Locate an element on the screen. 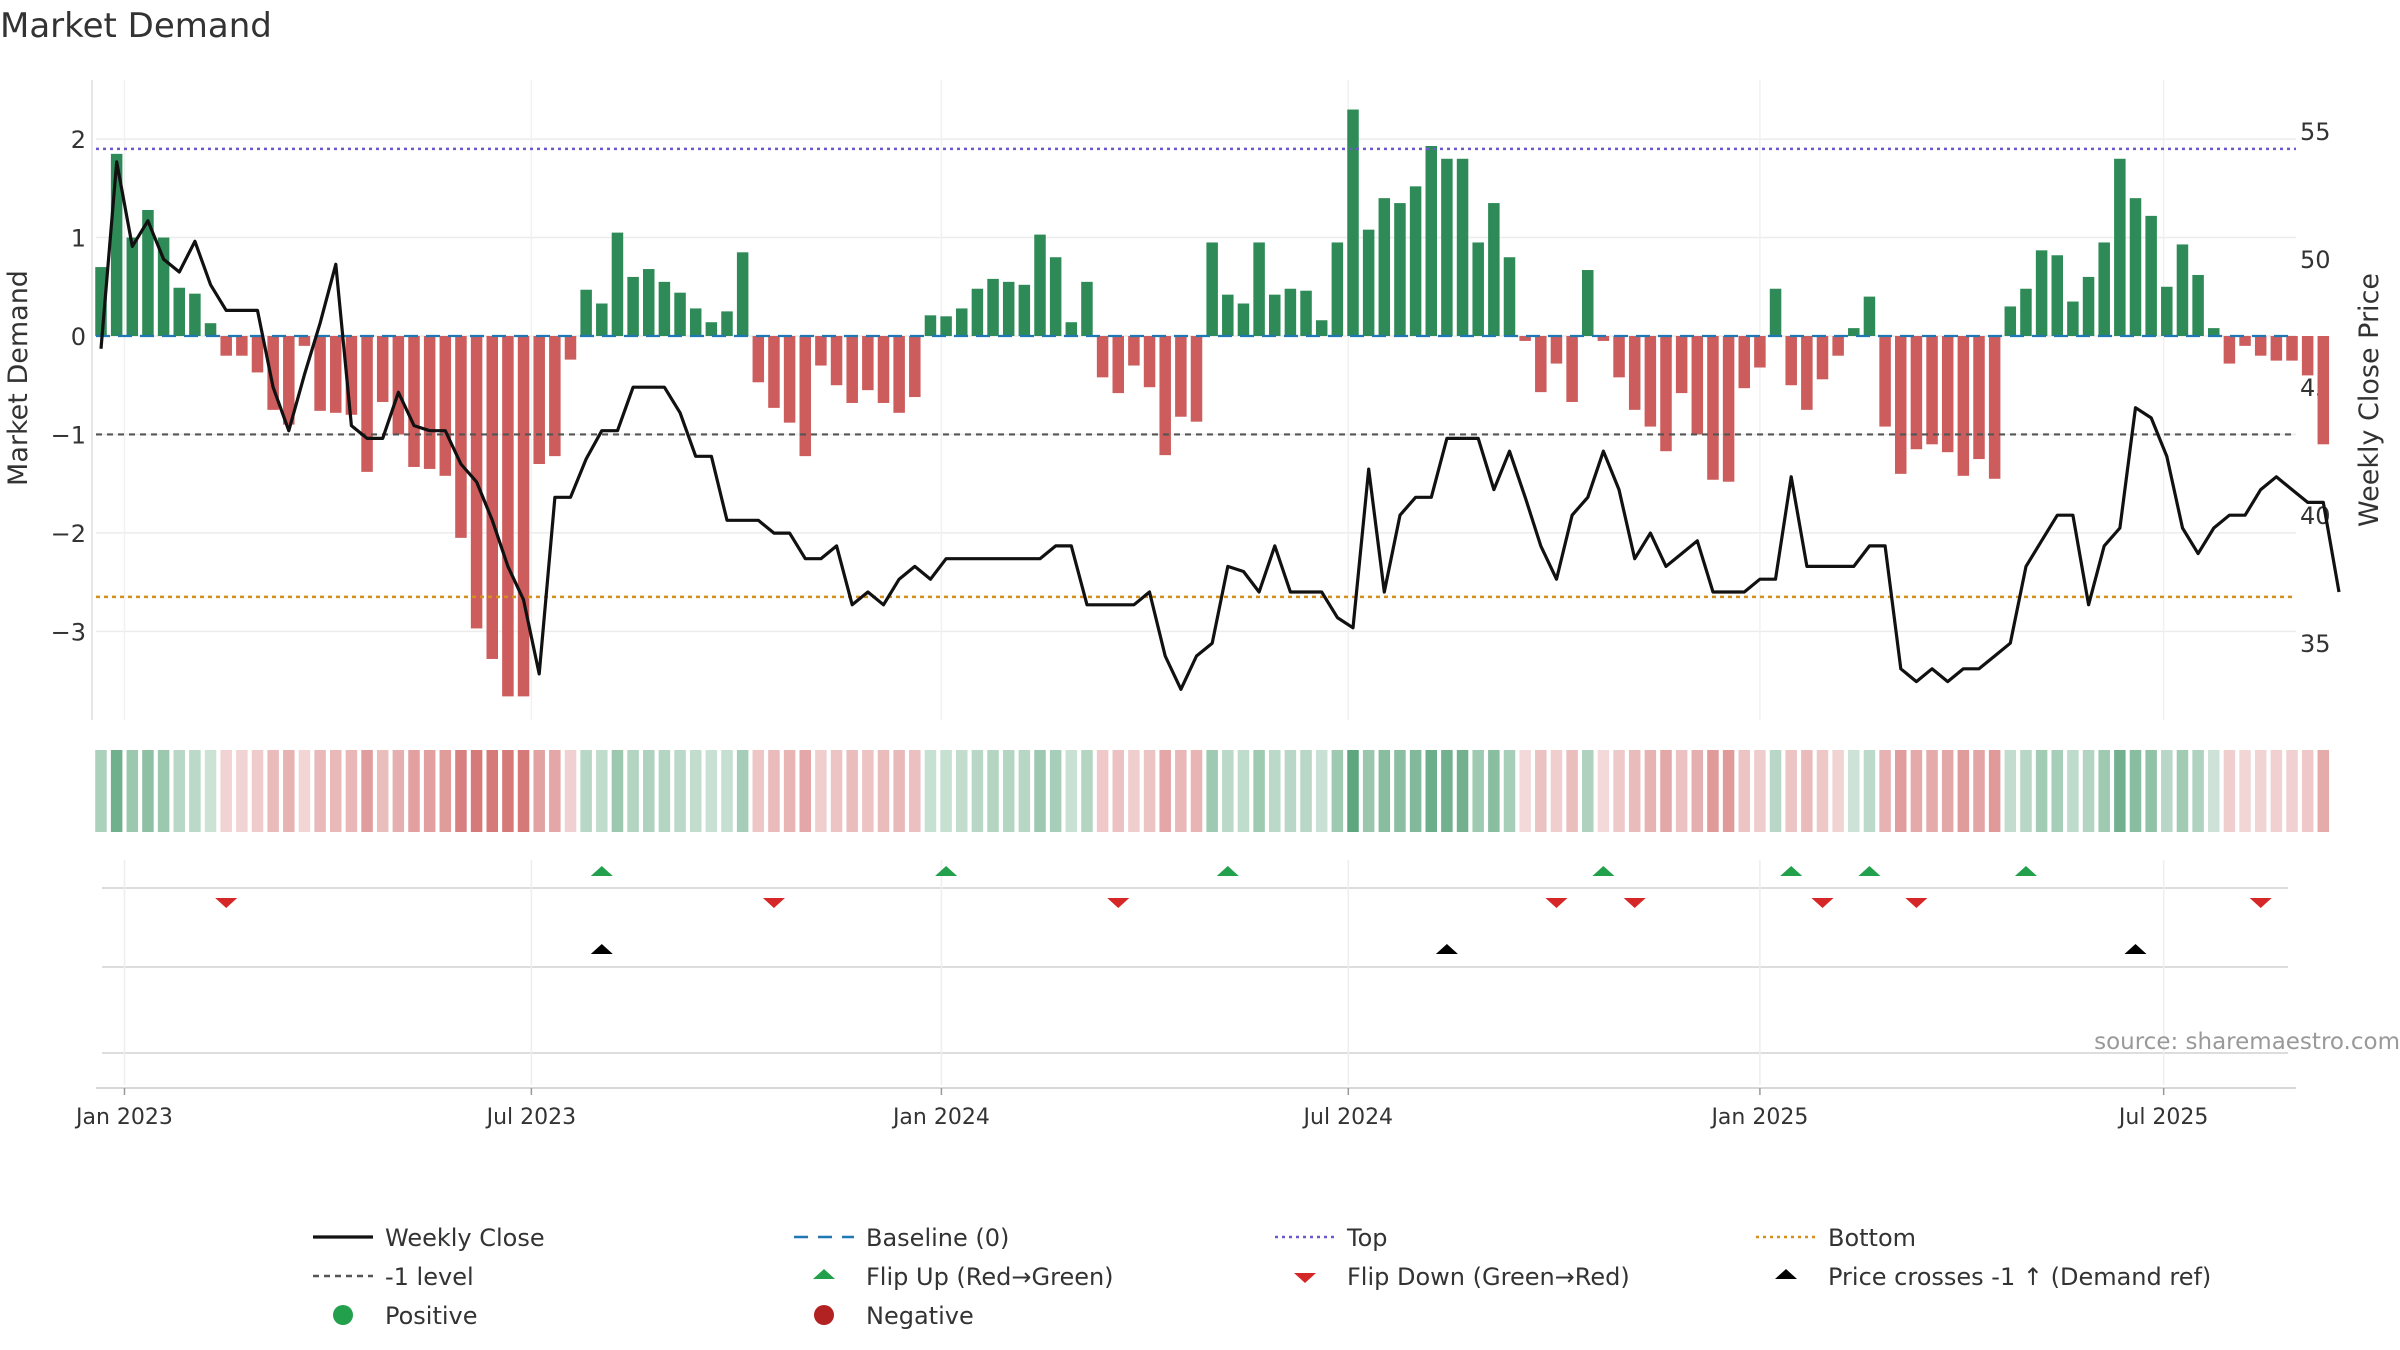 The height and width of the screenshot is (1350, 2400). y-left-tick-label: −1 is located at coordinates (68, 435).